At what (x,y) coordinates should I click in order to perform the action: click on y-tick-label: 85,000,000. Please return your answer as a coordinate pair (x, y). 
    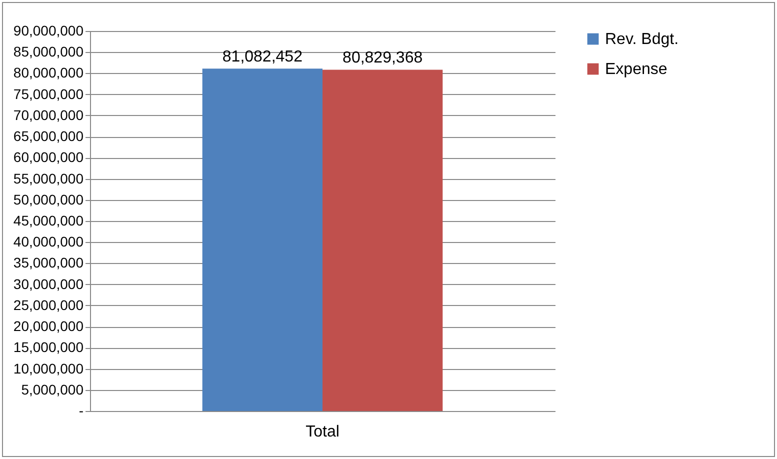
    Looking at the image, I should click on (48, 52).